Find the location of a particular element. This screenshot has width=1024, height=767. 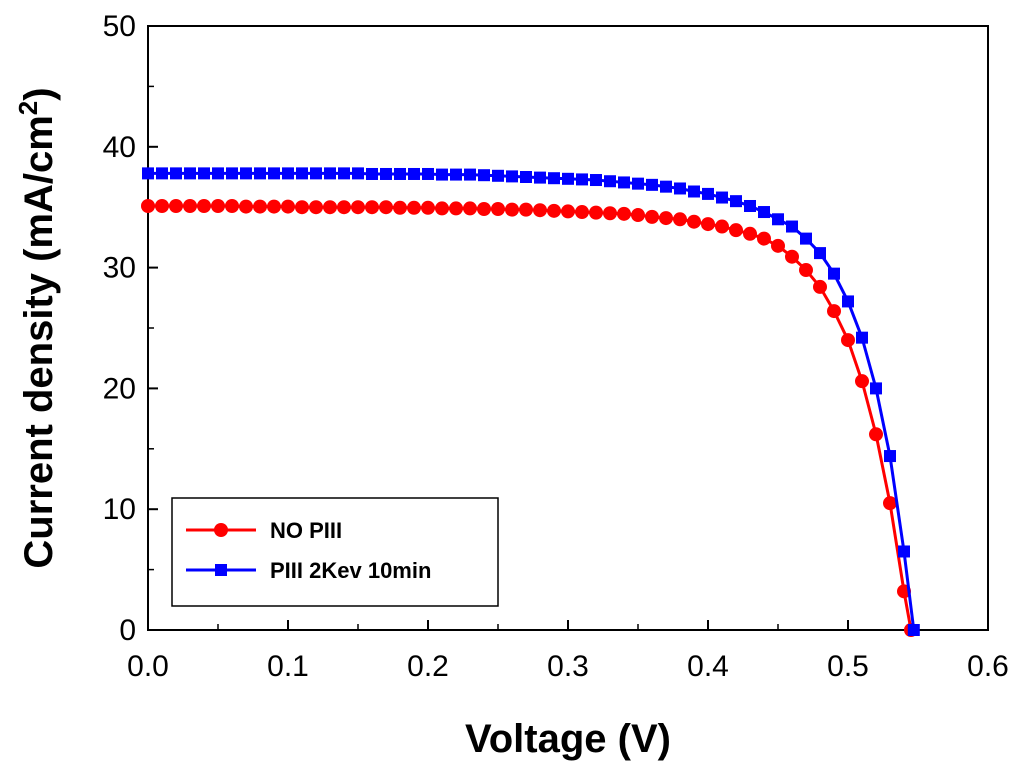

y-axis-title-main: Current density (mA/cm is located at coordinates (39, 341).